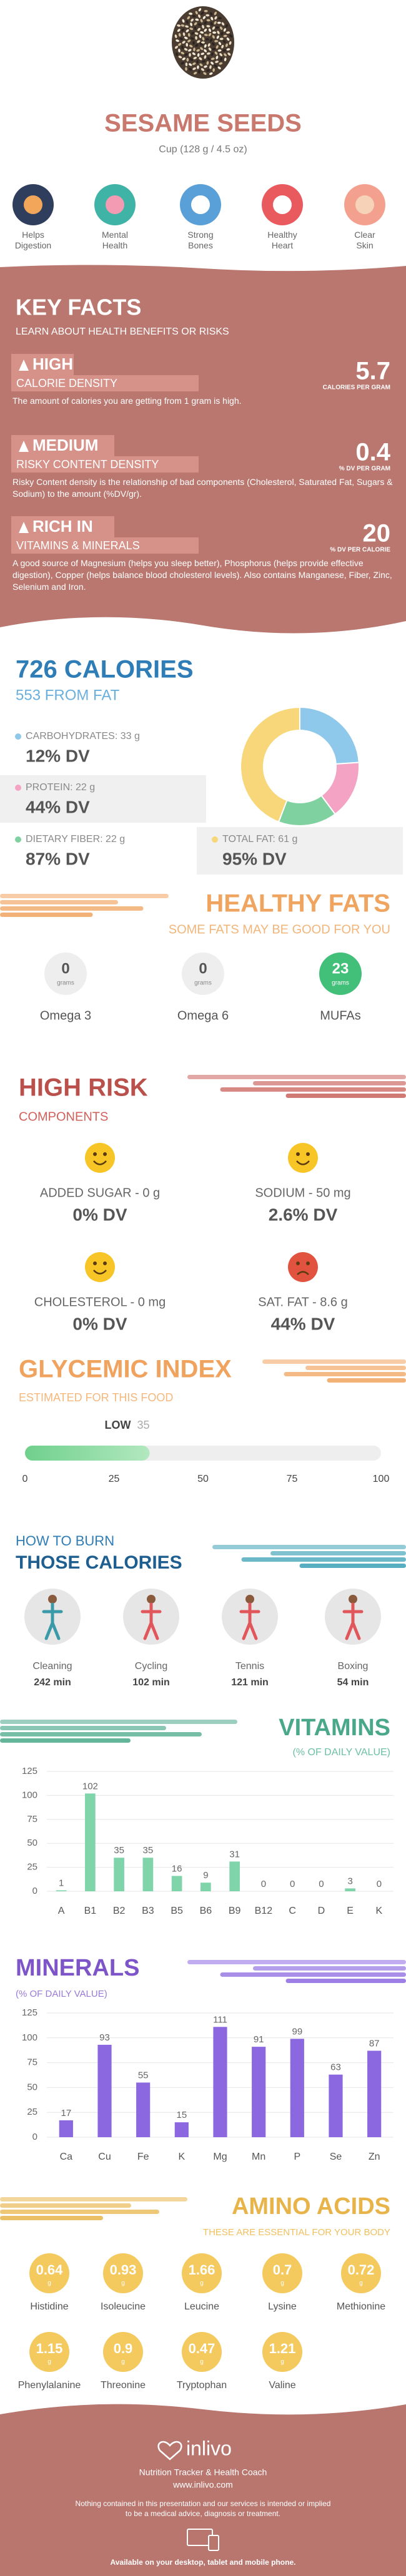 This screenshot has height=2576, width=406. What do you see at coordinates (123, 2306) in the screenshot?
I see `amino-name: Isoleucine` at bounding box center [123, 2306].